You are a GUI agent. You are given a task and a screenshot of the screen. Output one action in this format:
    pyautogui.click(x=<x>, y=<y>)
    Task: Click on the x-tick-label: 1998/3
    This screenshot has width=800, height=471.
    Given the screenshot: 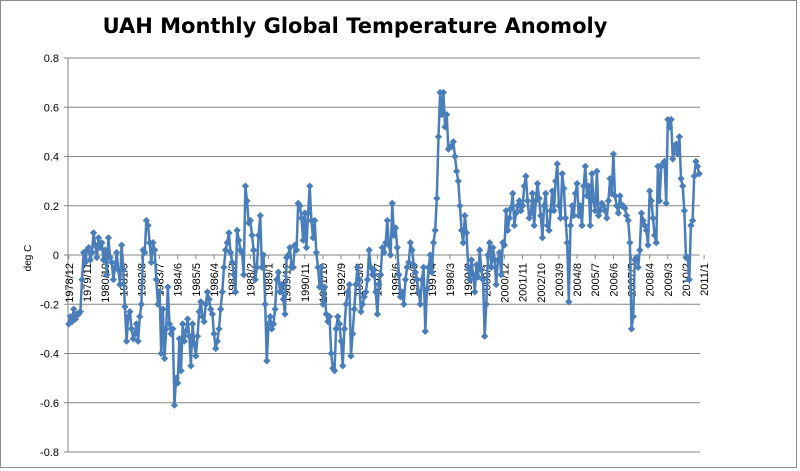 What is the action you would take?
    pyautogui.click(x=451, y=280)
    